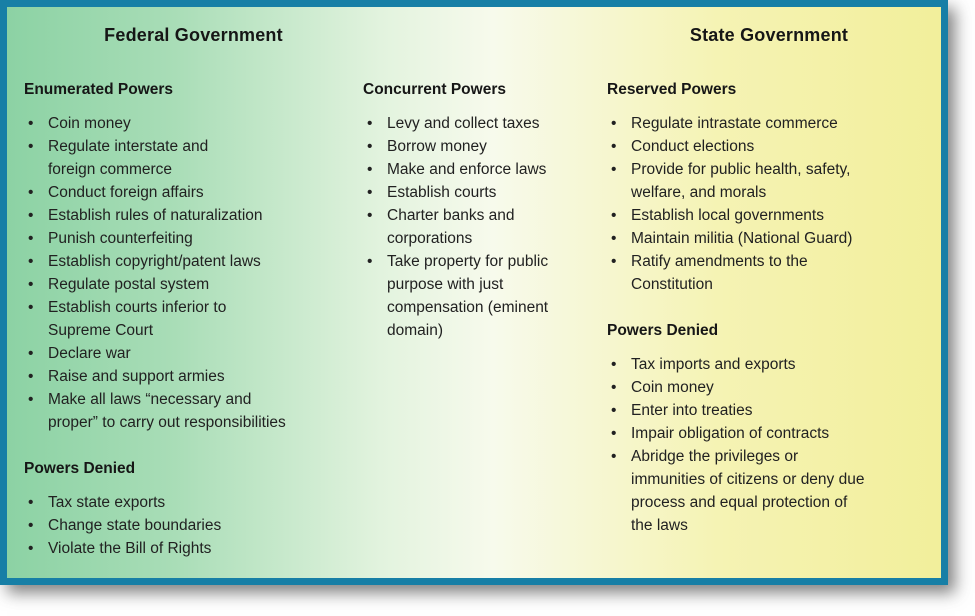 This screenshot has width=975, height=616. I want to click on power-item: Punish counterfeiting, so click(193, 238).